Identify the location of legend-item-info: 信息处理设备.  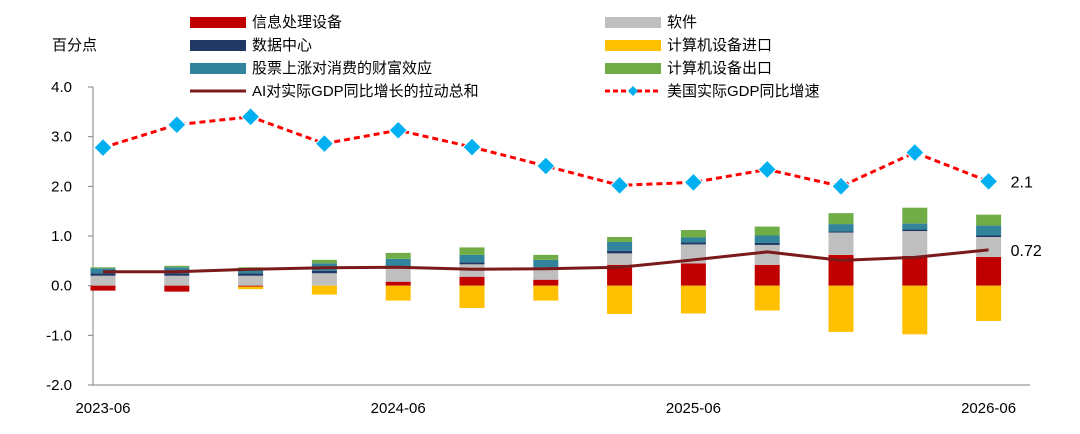
(266, 22).